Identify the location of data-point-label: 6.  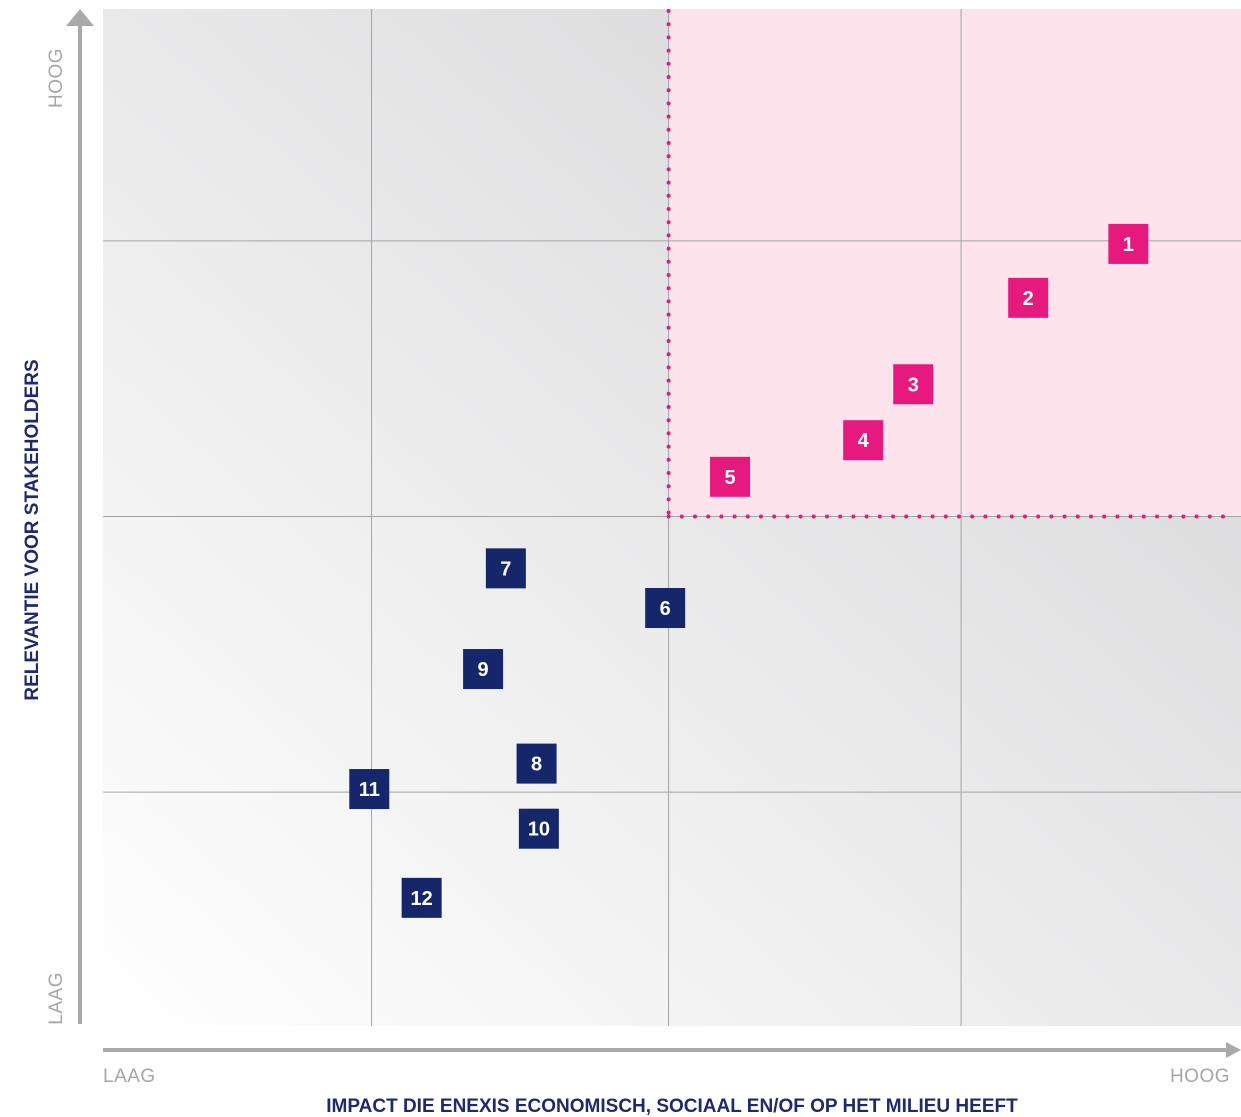
(665, 609).